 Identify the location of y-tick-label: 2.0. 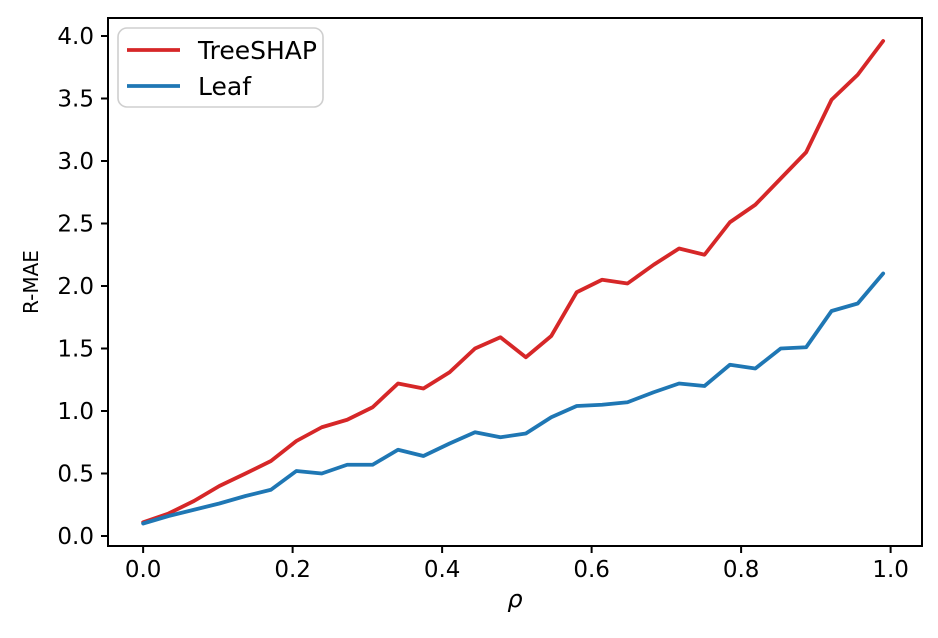
(75, 287).